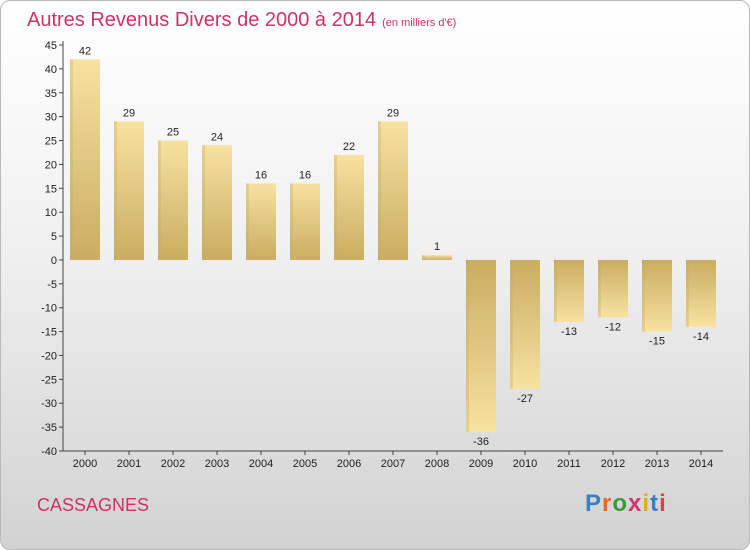 The width and height of the screenshot is (750, 550). I want to click on y-tick-label: 20, so click(51, 165).